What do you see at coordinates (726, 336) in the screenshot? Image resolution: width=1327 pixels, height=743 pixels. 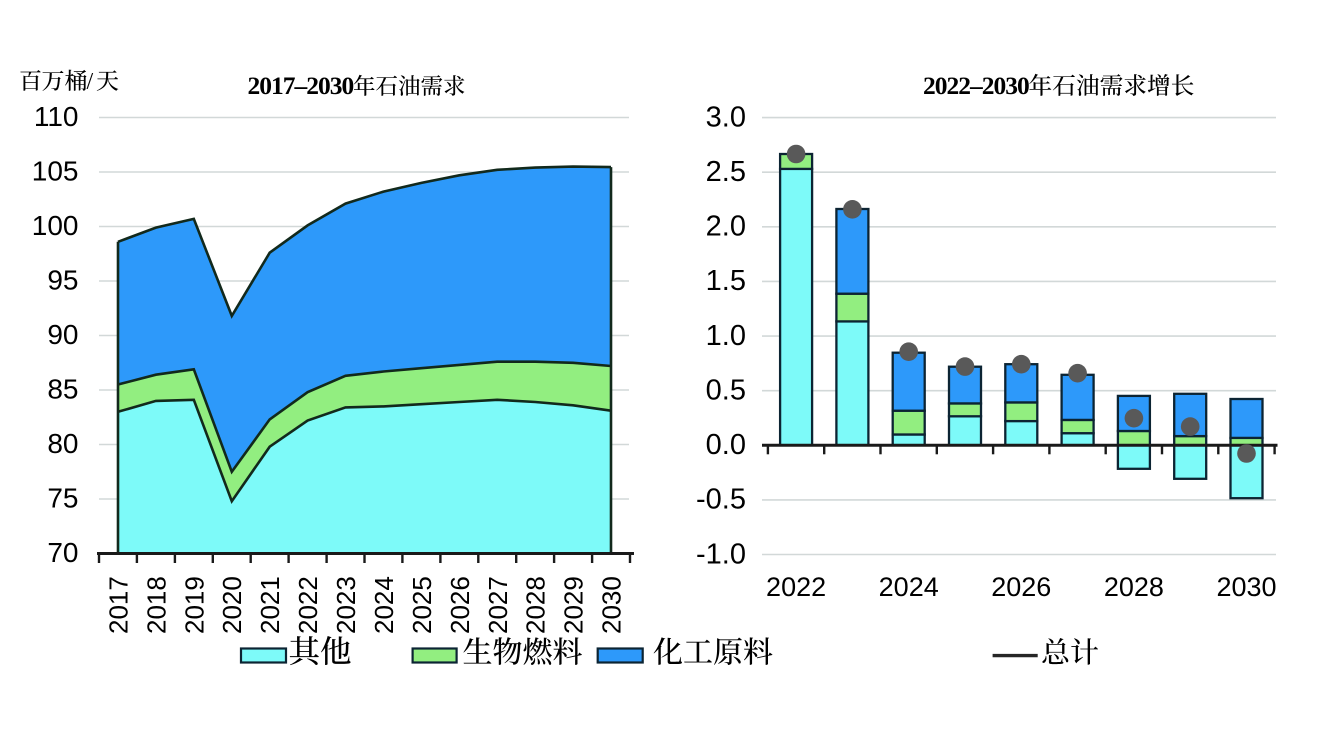 I see `svg-text: 1.0` at bounding box center [726, 336].